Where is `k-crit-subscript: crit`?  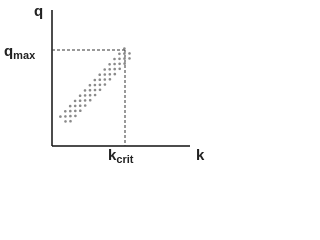
k-crit-subscript: crit is located at coordinates (124, 160).